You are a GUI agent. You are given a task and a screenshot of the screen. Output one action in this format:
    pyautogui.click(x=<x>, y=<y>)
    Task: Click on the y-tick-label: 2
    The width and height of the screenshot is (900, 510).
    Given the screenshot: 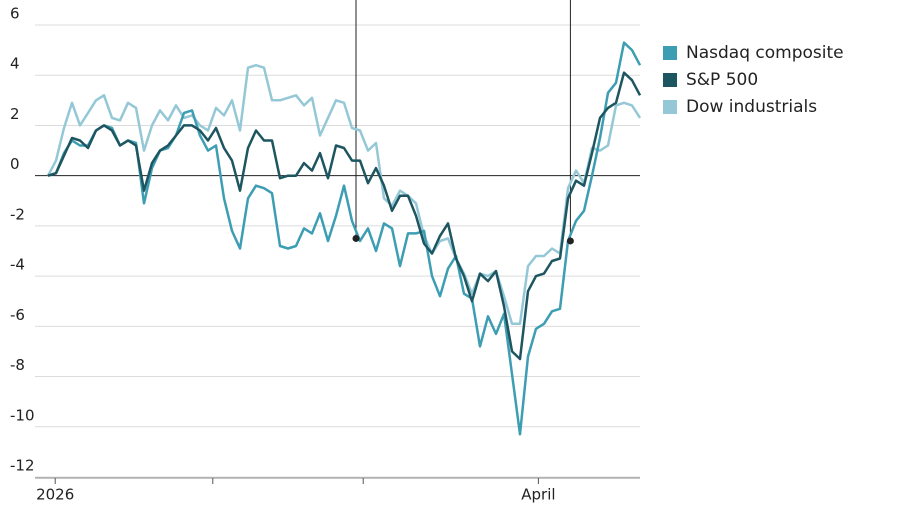 What is the action you would take?
    pyautogui.click(x=15, y=114)
    